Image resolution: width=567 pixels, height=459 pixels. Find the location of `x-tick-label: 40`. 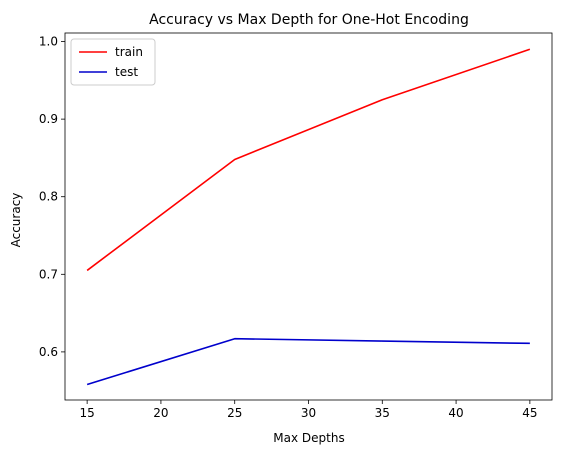

x-tick-label: 40 is located at coordinates (455, 413).